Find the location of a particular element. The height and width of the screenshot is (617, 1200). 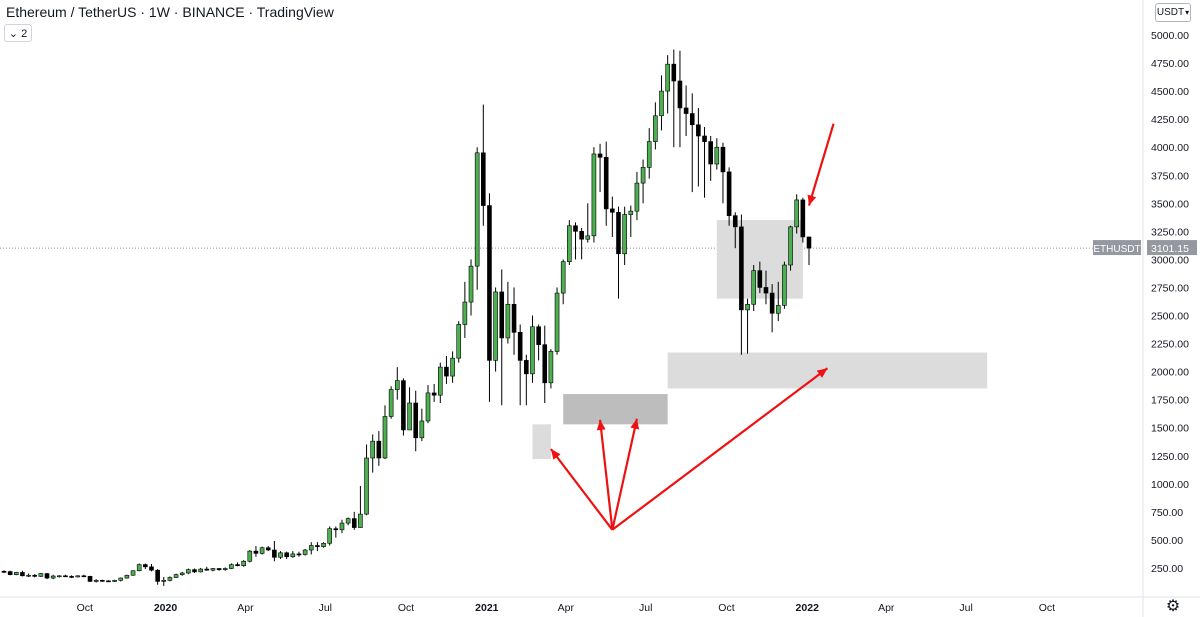

price-tick-label: 4500.00 is located at coordinates (1170, 92).